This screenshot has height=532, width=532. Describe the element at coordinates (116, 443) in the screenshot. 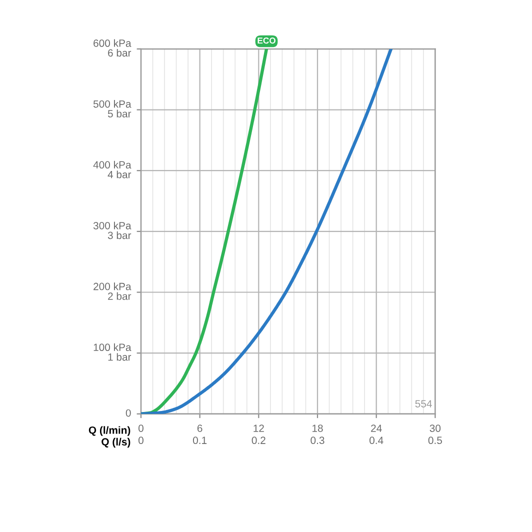

I see `x2-axis-title: Q (l/s)` at that location.